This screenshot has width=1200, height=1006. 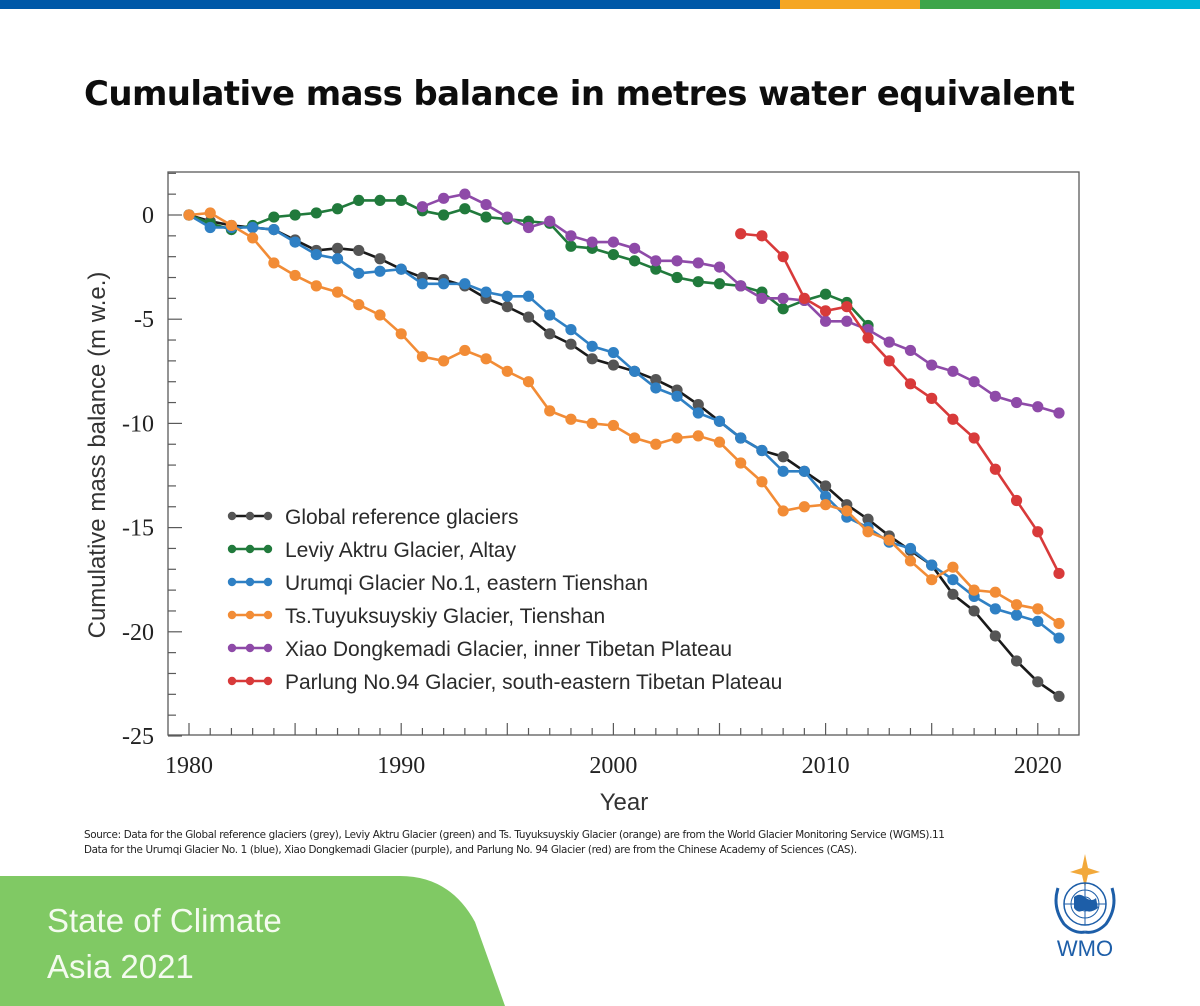 What do you see at coordinates (164, 920) in the screenshot?
I see `report-title-line-1: State of Climate` at bounding box center [164, 920].